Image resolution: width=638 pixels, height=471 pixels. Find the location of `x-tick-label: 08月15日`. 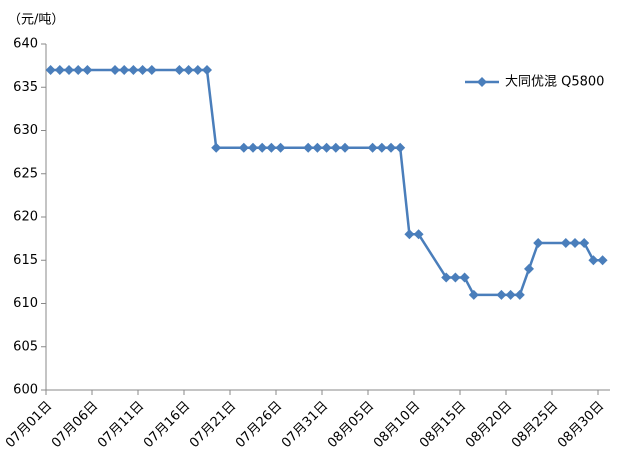

x-tick-label: 08月15日 is located at coordinates (443, 425).